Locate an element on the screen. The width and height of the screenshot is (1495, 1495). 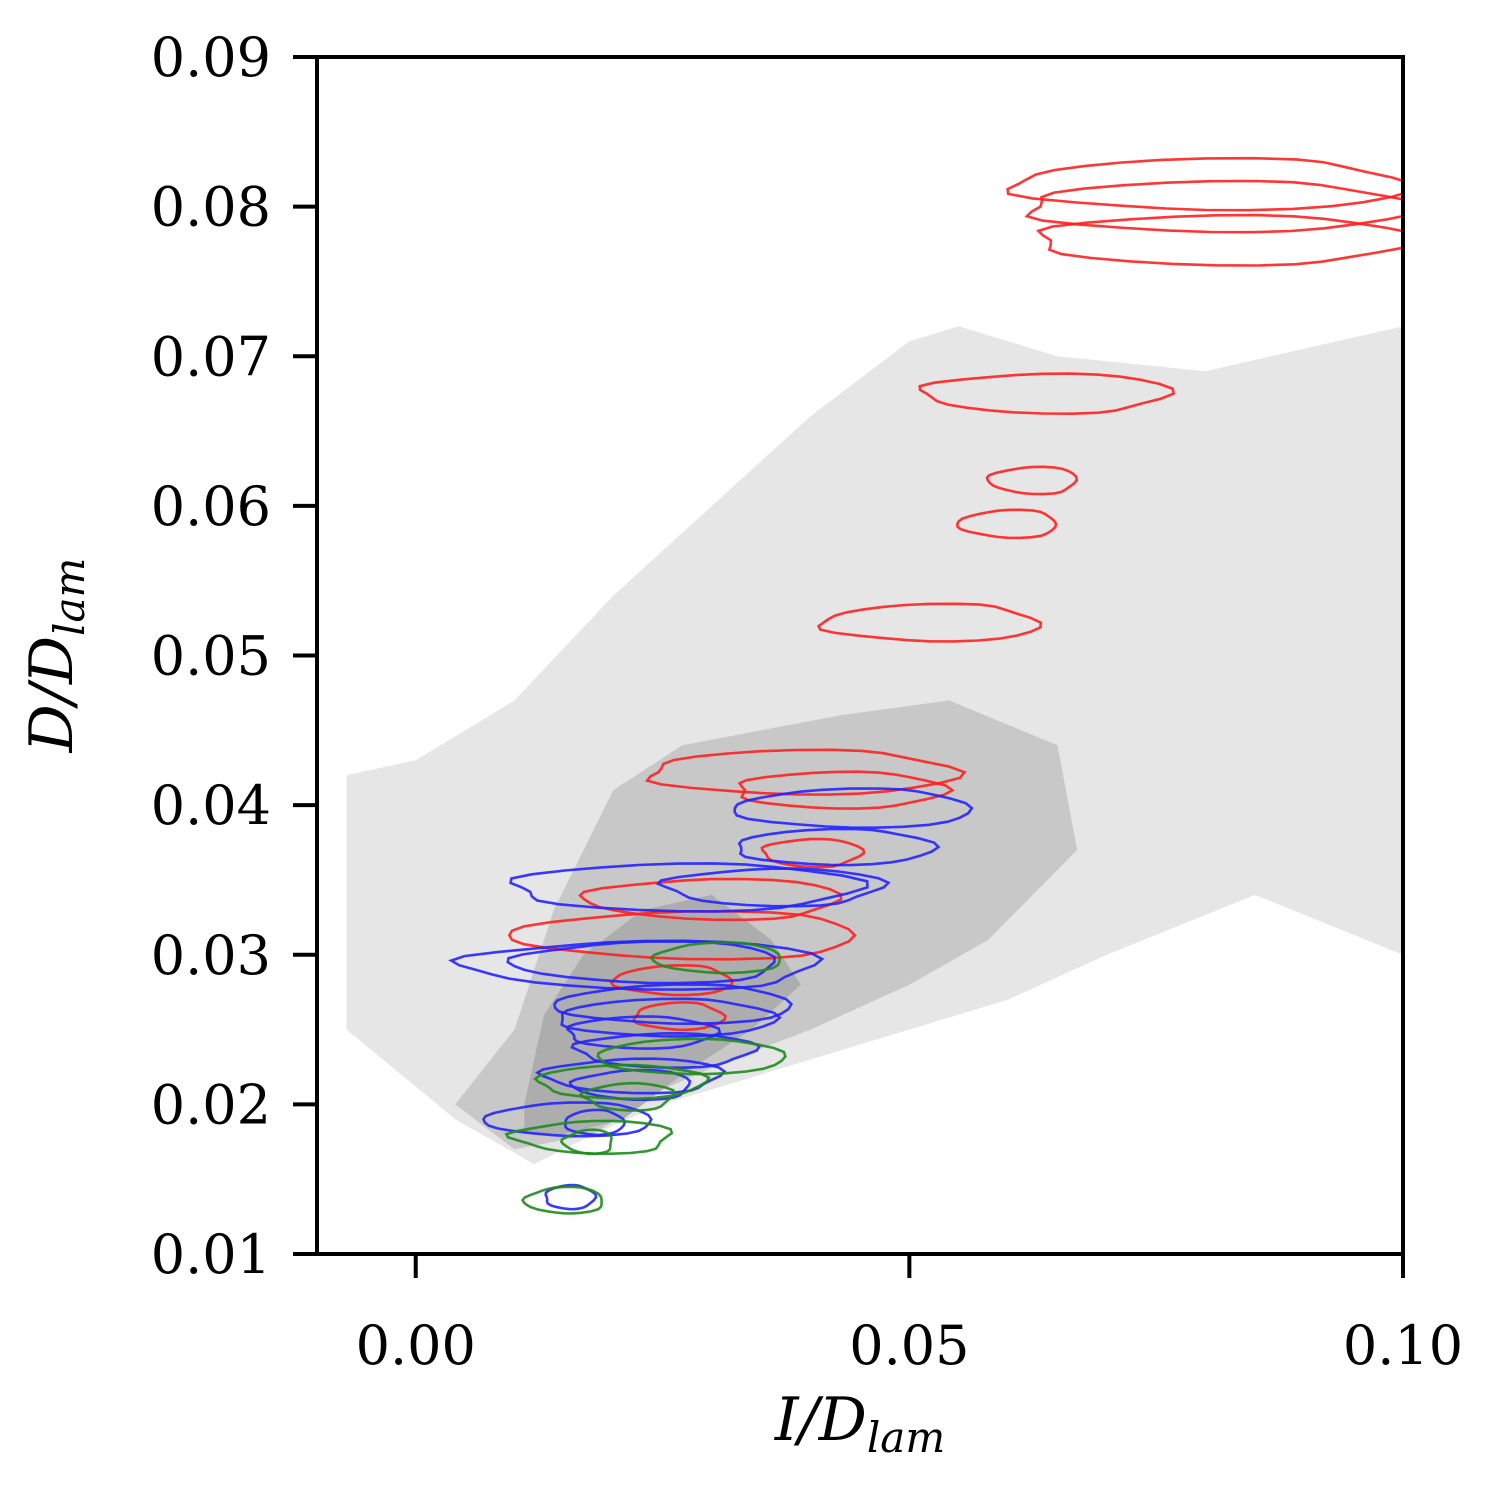
x-axis-label: I/Dlam is located at coordinates (859, 1423).